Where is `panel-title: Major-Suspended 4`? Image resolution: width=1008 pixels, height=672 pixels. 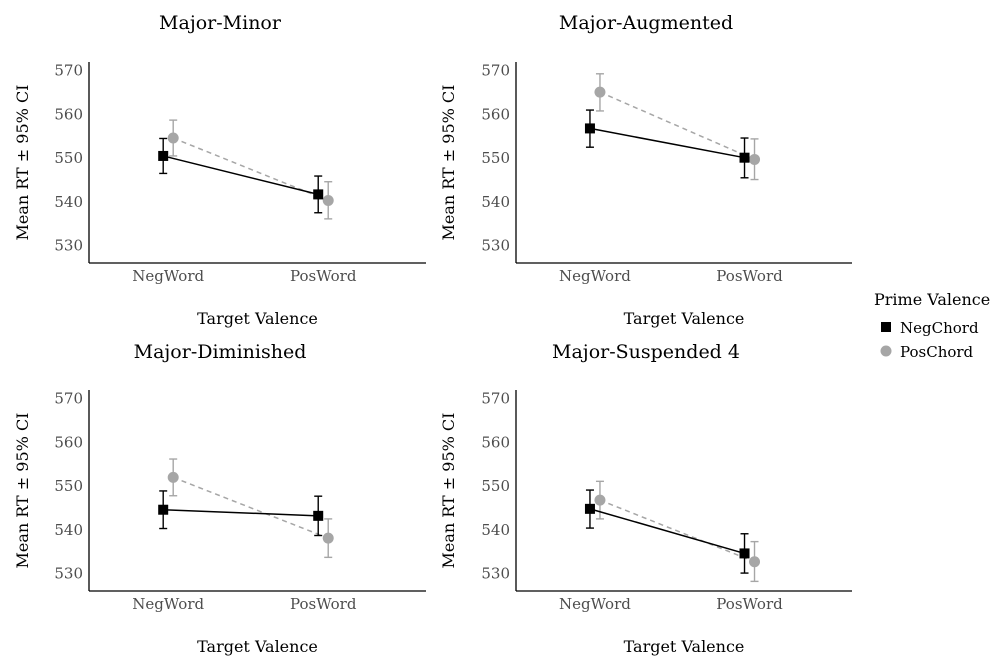 panel-title: Major-Suspended 4 is located at coordinates (646, 352).